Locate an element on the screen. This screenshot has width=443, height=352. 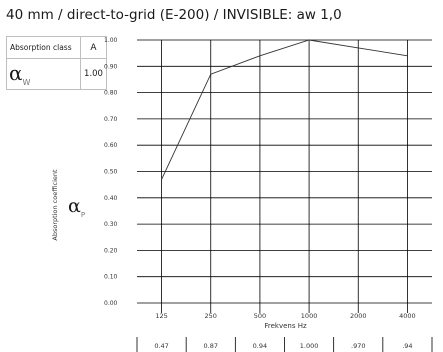
data-value-label: .970 is located at coordinates (358, 346).